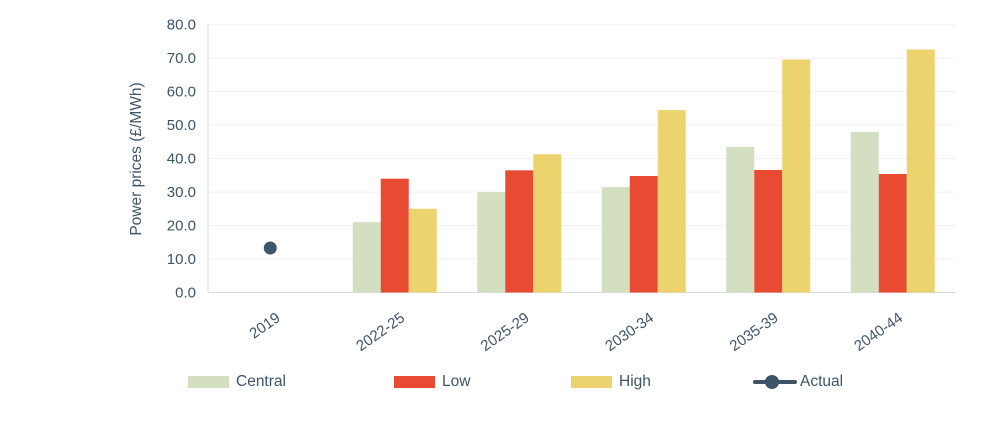 Image resolution: width=1000 pixels, height=431 pixels. Describe the element at coordinates (181, 125) in the screenshot. I see `y-tick-label-50: 50.0` at that location.